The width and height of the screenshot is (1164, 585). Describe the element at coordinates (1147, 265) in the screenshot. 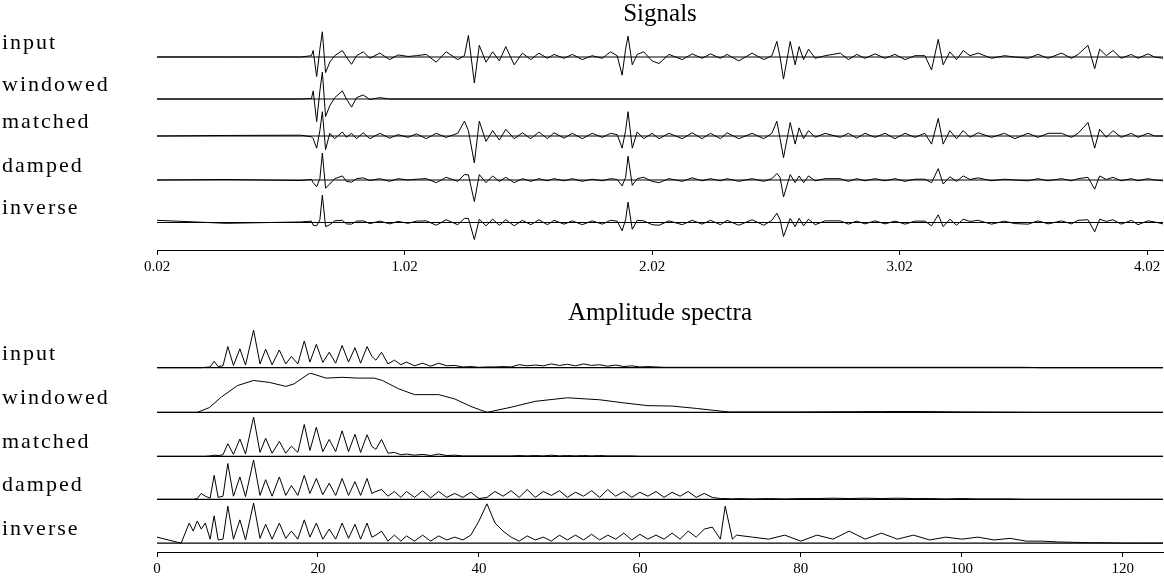

I see `x-tick-label: 4.02` at that location.